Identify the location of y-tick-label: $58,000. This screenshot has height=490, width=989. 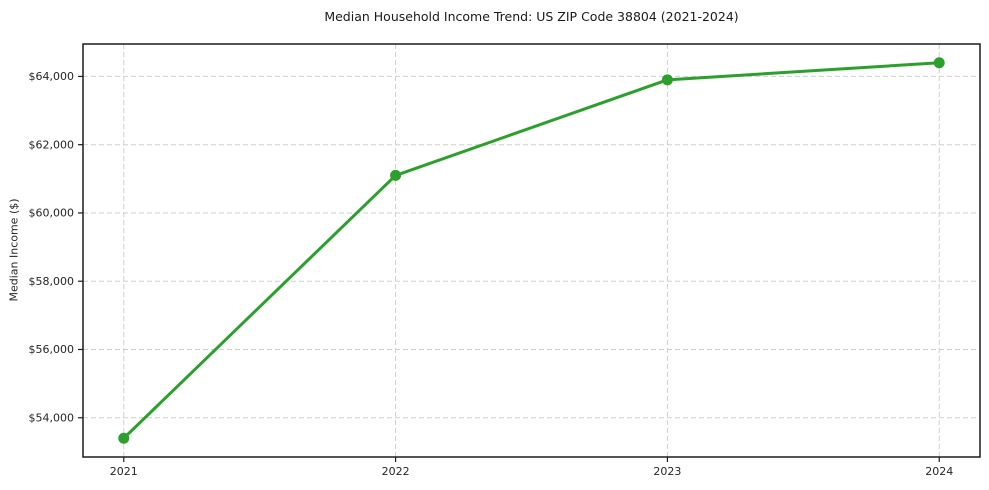
(52, 281).